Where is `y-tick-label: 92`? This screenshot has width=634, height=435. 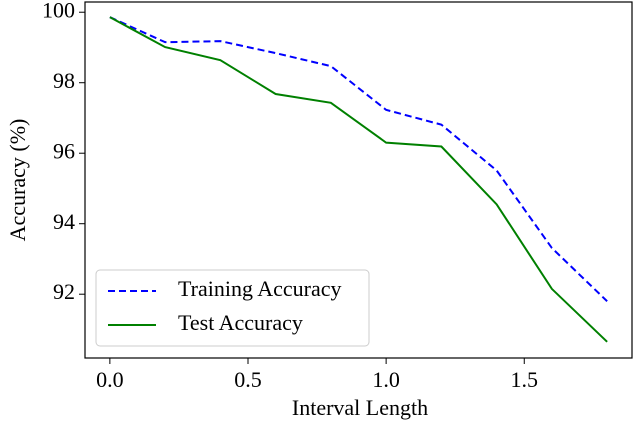 y-tick-label: 92 is located at coordinates (64, 291).